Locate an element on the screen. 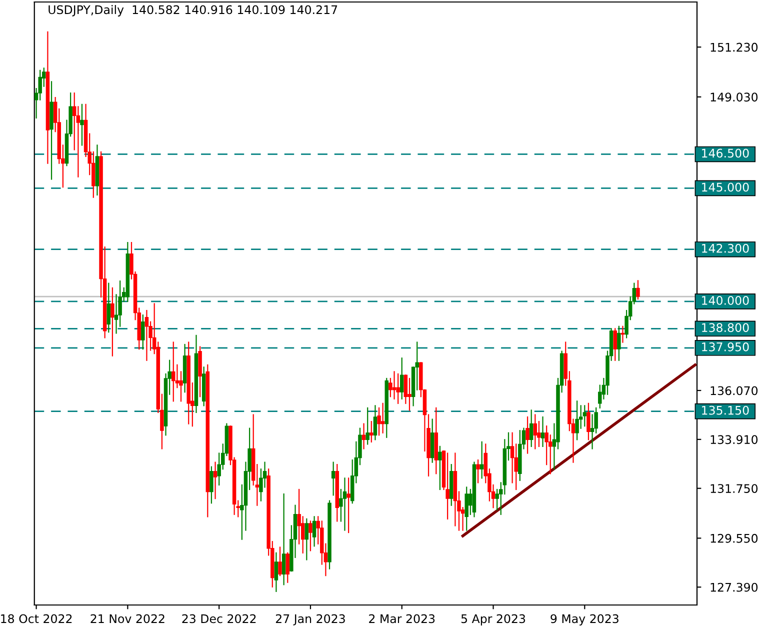 This screenshot has width=764, height=630. x-tick-label: 9 May 2023 is located at coordinates (584, 620).